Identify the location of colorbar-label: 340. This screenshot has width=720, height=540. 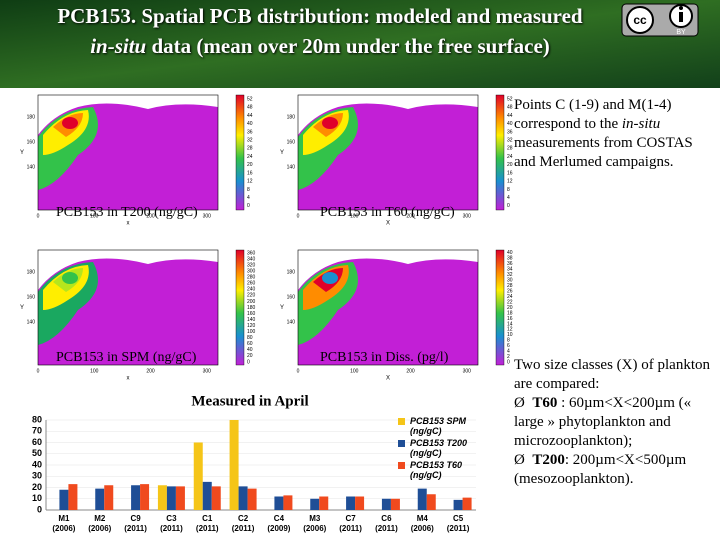
(251, 259).